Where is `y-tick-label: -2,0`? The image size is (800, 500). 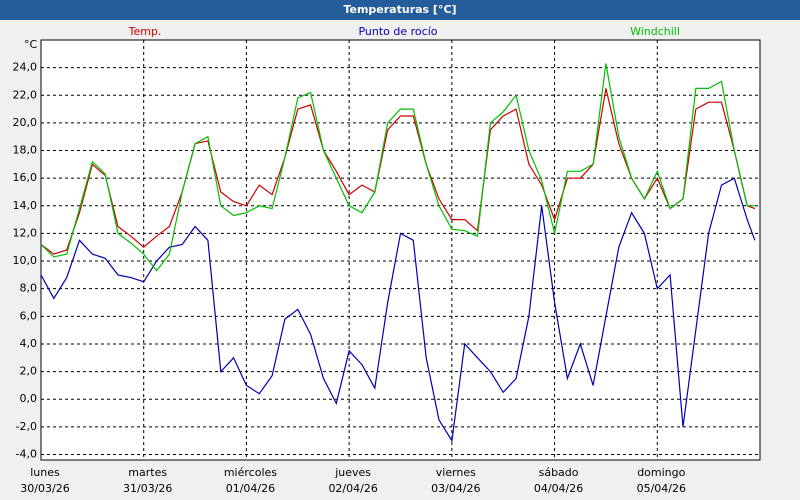
y-tick-label: -2,0 is located at coordinates (26, 426).